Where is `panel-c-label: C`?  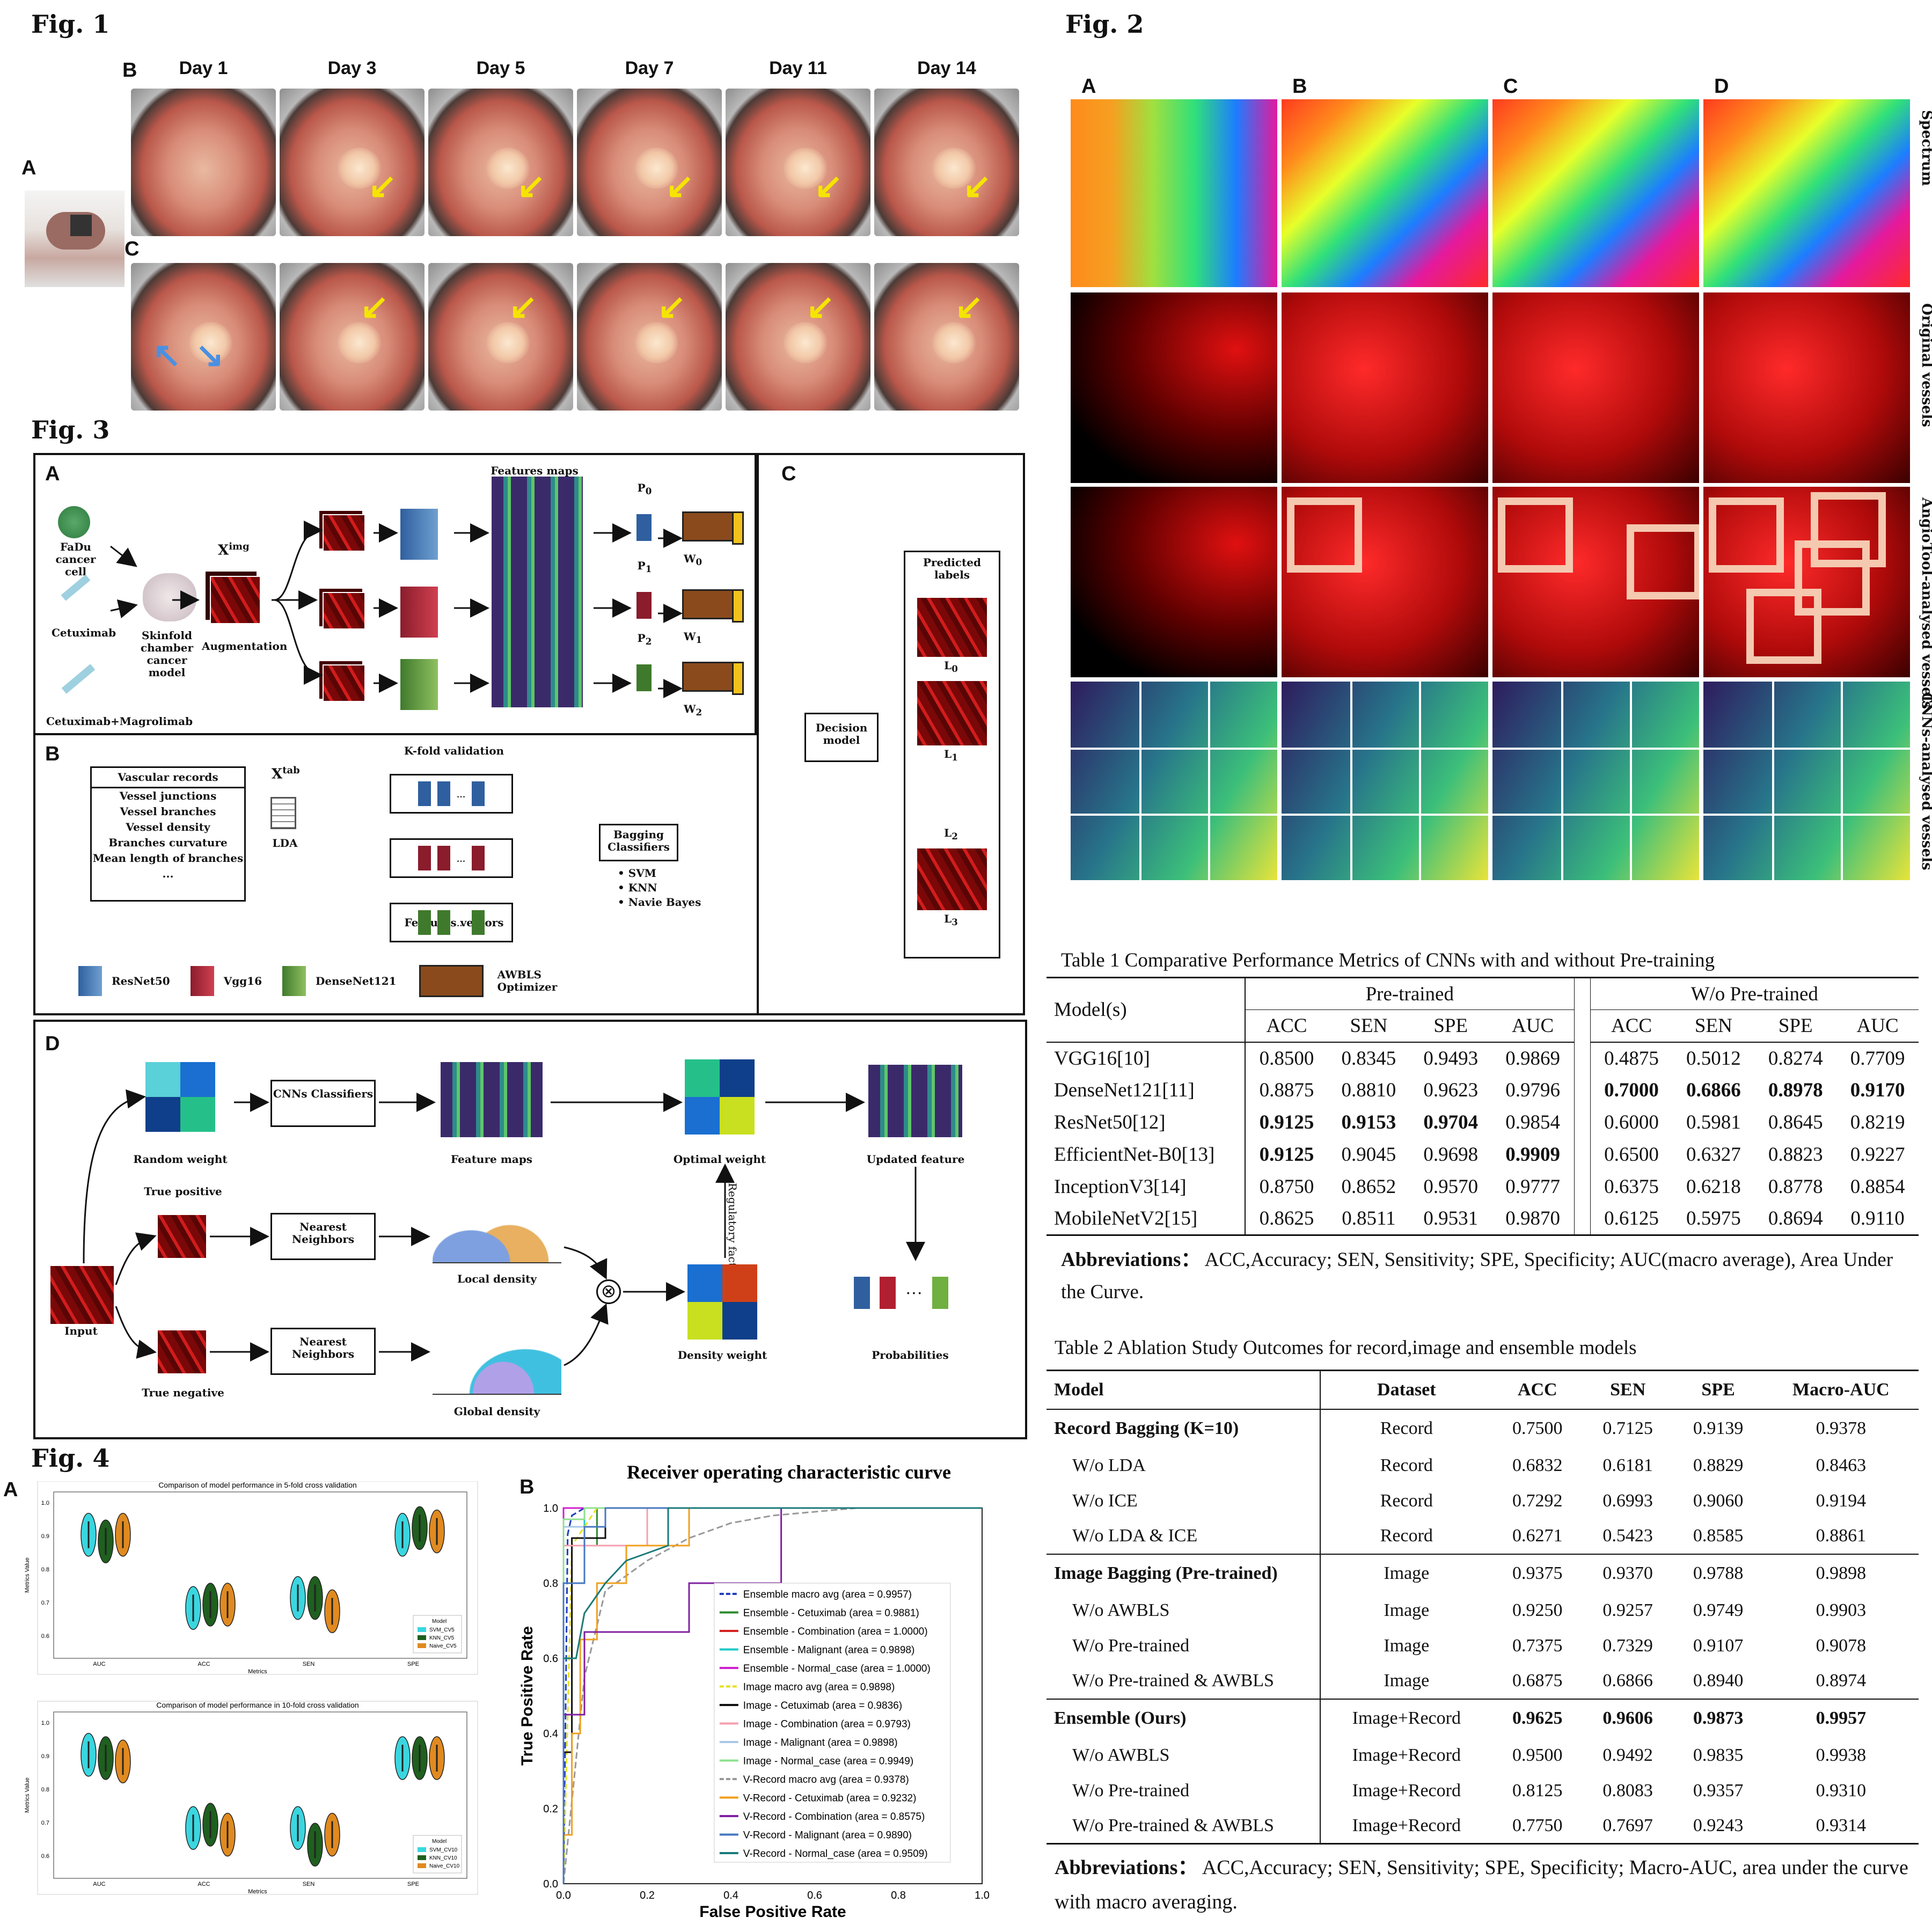
panel-c-label: C is located at coordinates (788, 474).